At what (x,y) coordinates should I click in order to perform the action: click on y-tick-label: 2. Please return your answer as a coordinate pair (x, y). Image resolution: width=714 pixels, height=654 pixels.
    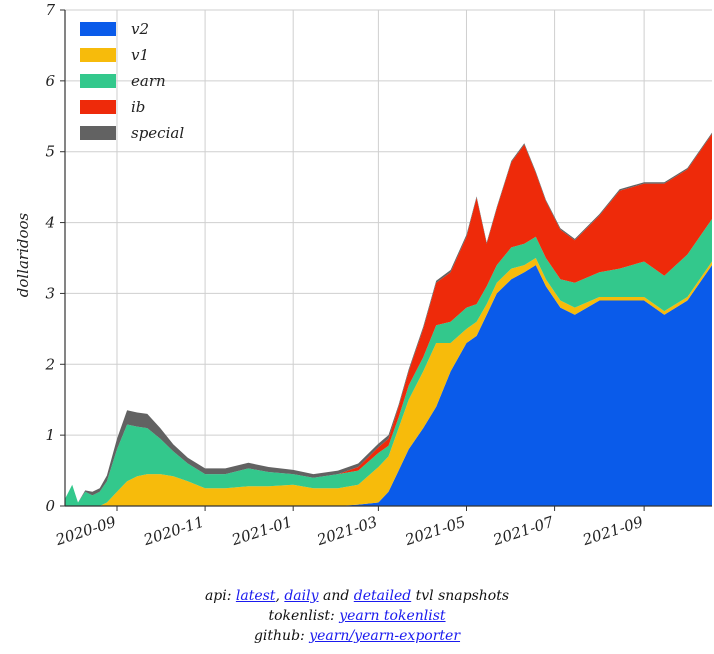
    Looking at the image, I should click on (49, 364).